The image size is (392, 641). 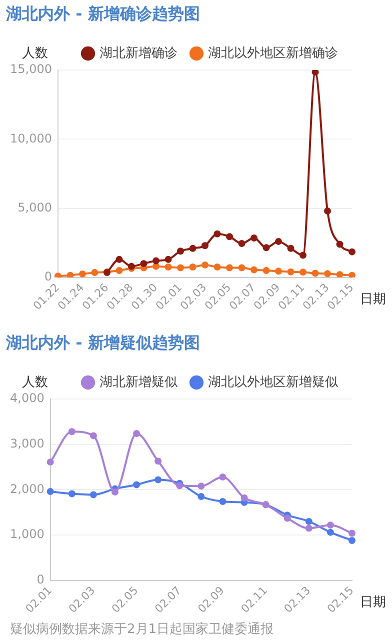 What do you see at coordinates (273, 382) in the screenshot?
I see `legend-label: 湖北以外地区新增疑似` at bounding box center [273, 382].